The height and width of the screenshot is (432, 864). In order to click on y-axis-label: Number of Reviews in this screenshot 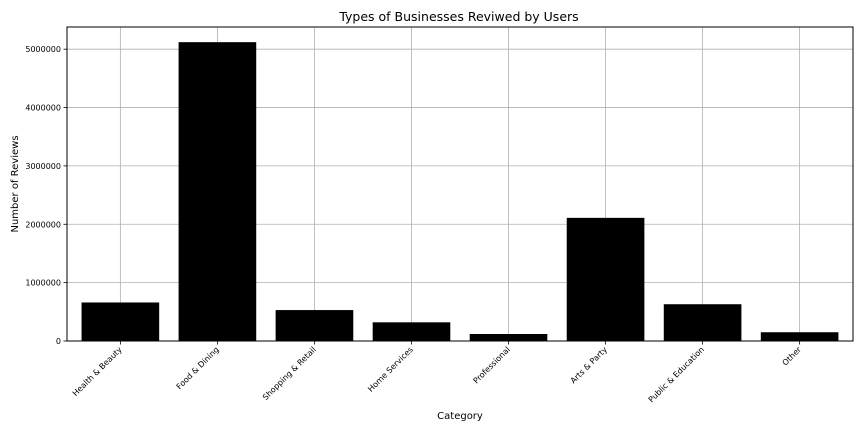, I will do `click(15, 183)`.